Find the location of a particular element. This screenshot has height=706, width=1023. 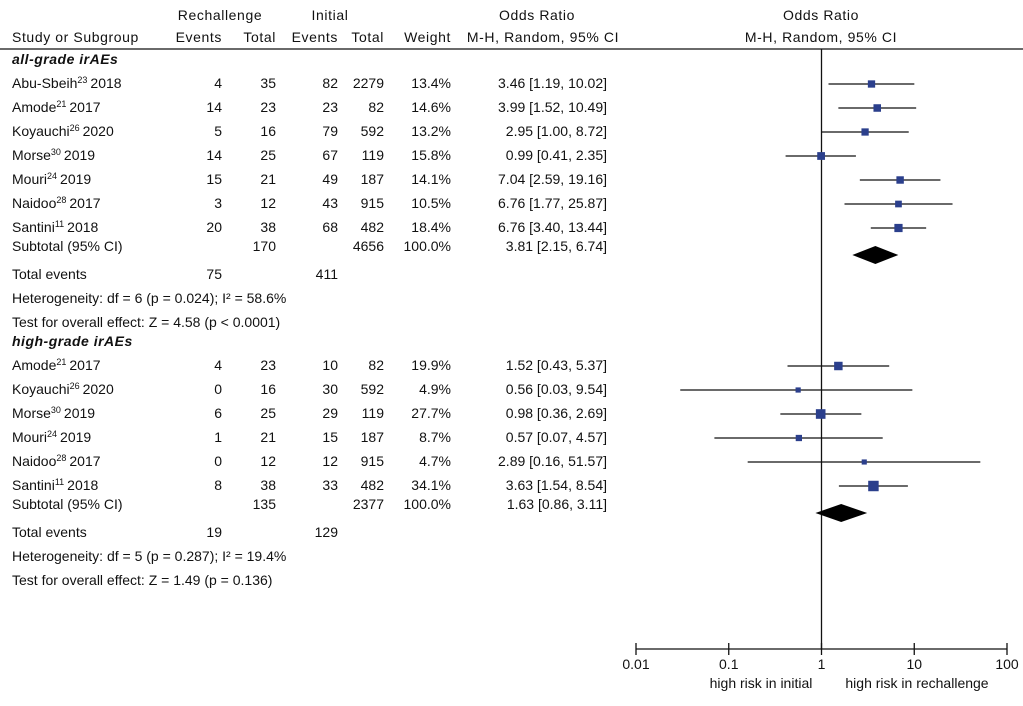

header-odds-ratio-table: Odds Ratio is located at coordinates (537, 15).